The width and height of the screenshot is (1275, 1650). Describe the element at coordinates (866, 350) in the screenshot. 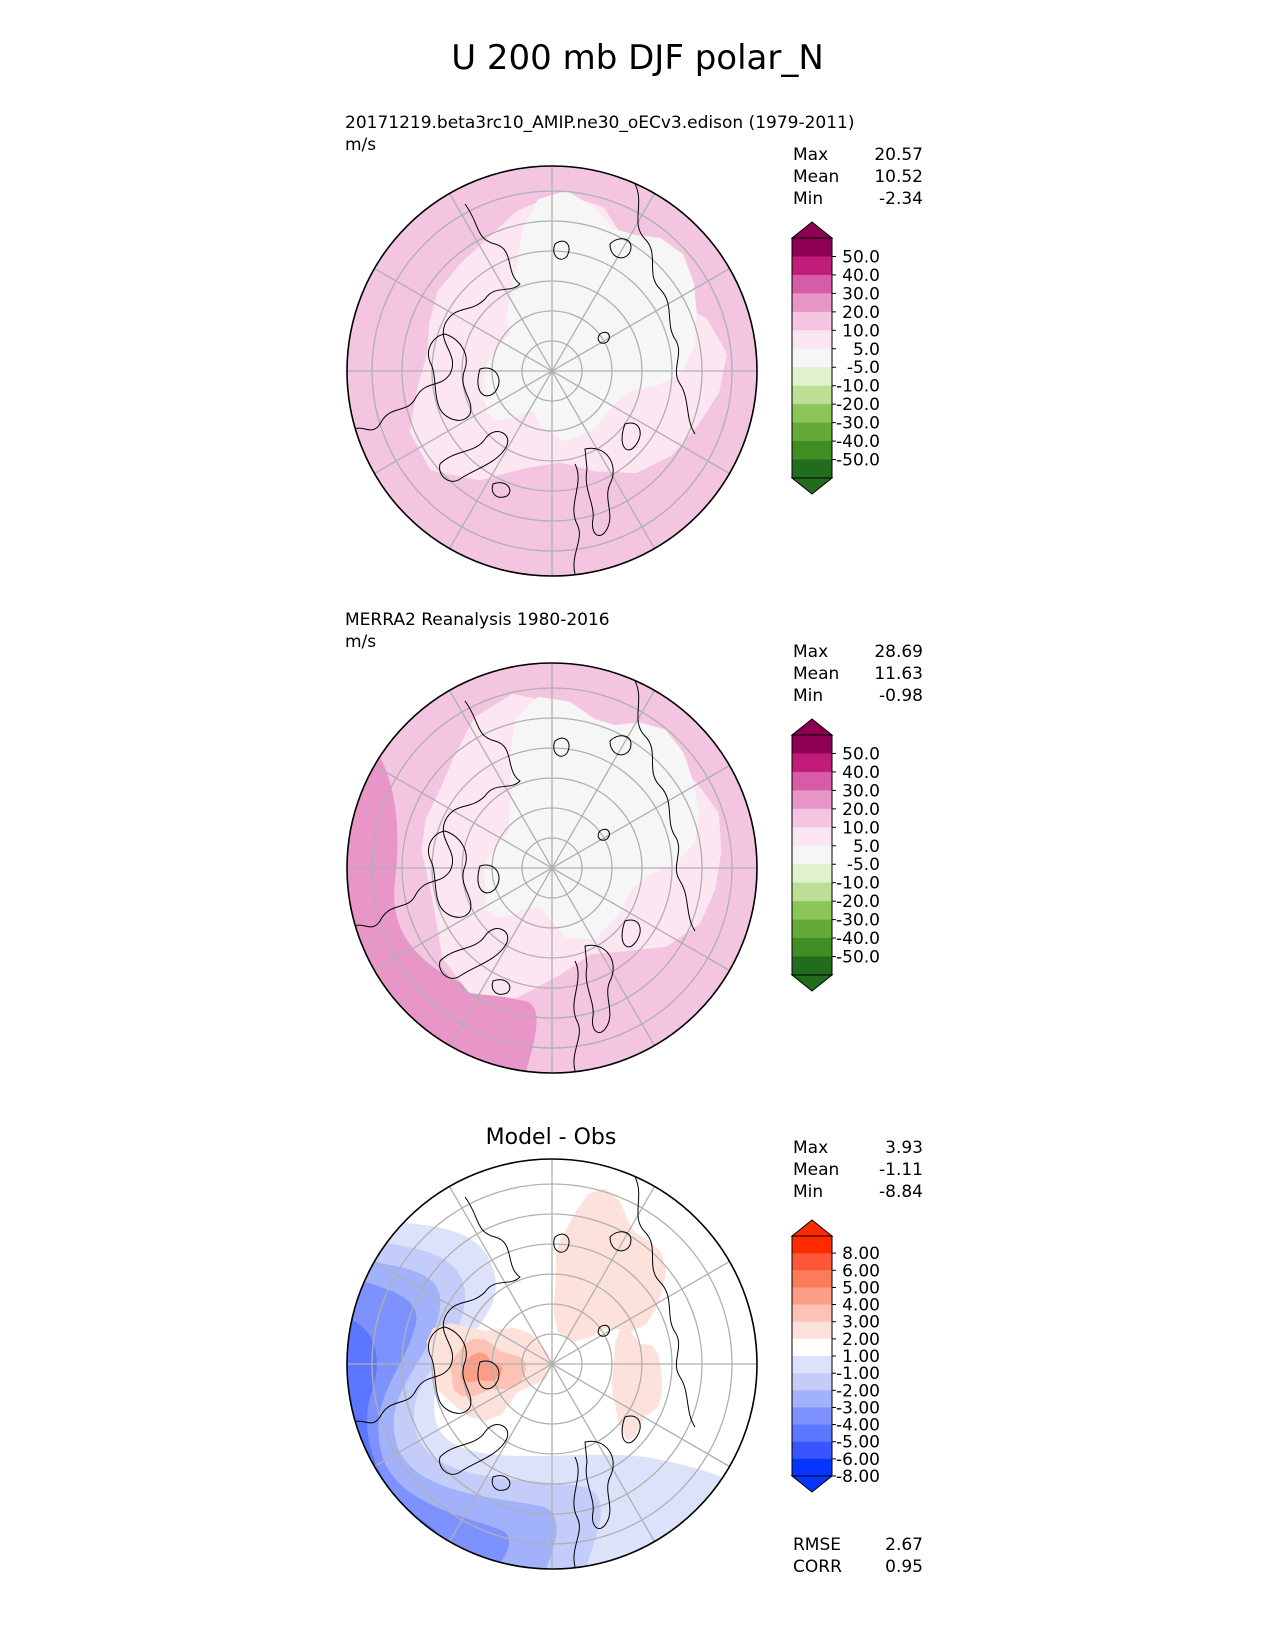

I see `colorbar-tick-label: 5.0` at that location.